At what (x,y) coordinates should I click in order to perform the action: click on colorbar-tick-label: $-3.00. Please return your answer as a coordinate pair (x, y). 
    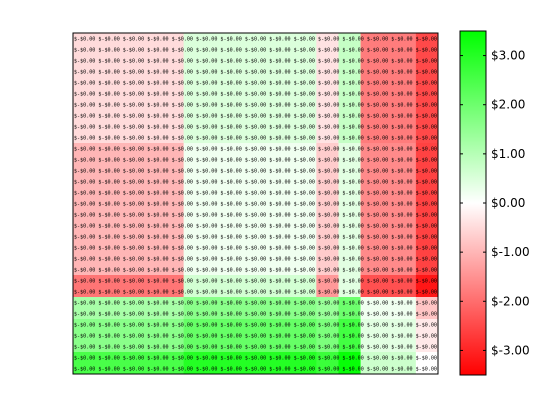
    Looking at the image, I should click on (510, 350).